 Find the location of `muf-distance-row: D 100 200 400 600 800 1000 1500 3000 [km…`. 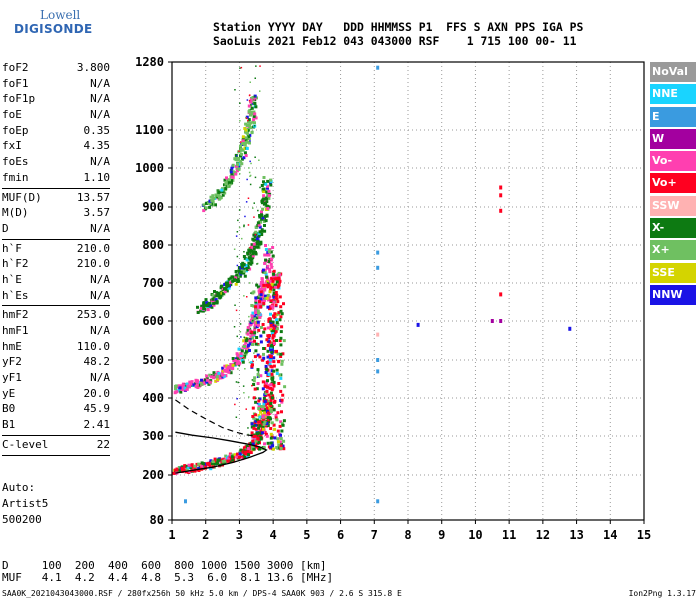

muf-distance-row: D 100 200 400 600 800 1000 1500 3000 [km… is located at coordinates (164, 565).